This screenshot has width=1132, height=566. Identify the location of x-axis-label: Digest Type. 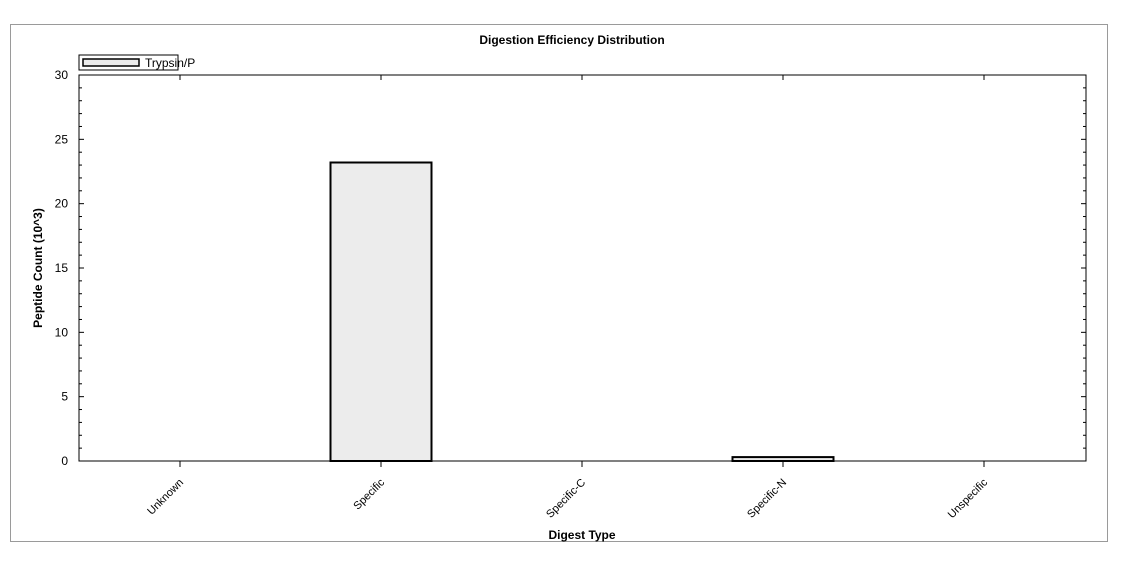
(581, 535).